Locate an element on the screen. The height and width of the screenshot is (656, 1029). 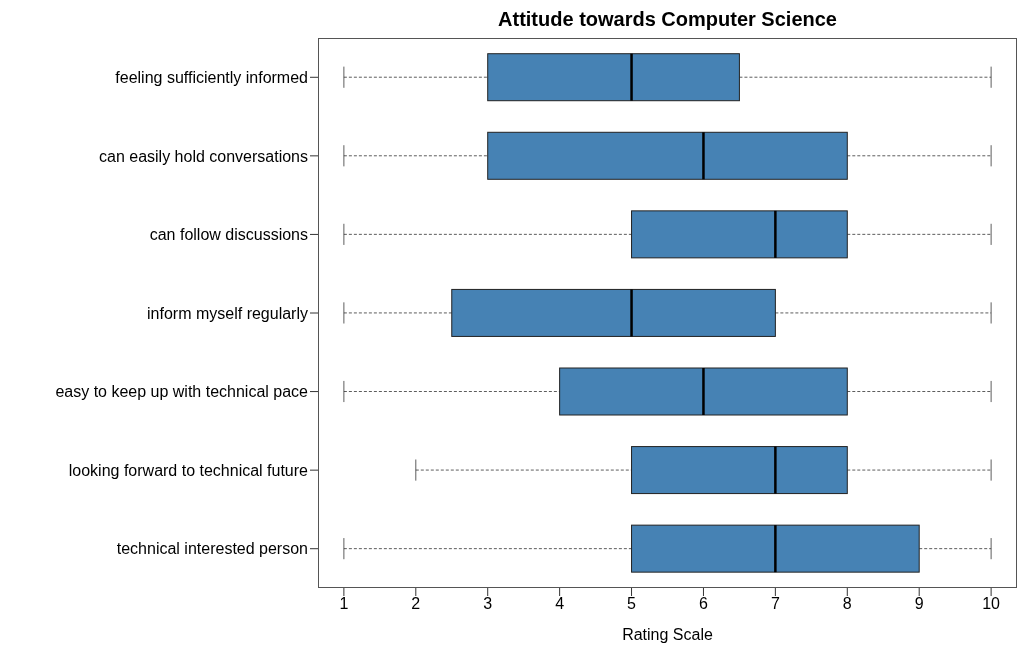
x-tick-label: 2 is located at coordinates (416, 604).